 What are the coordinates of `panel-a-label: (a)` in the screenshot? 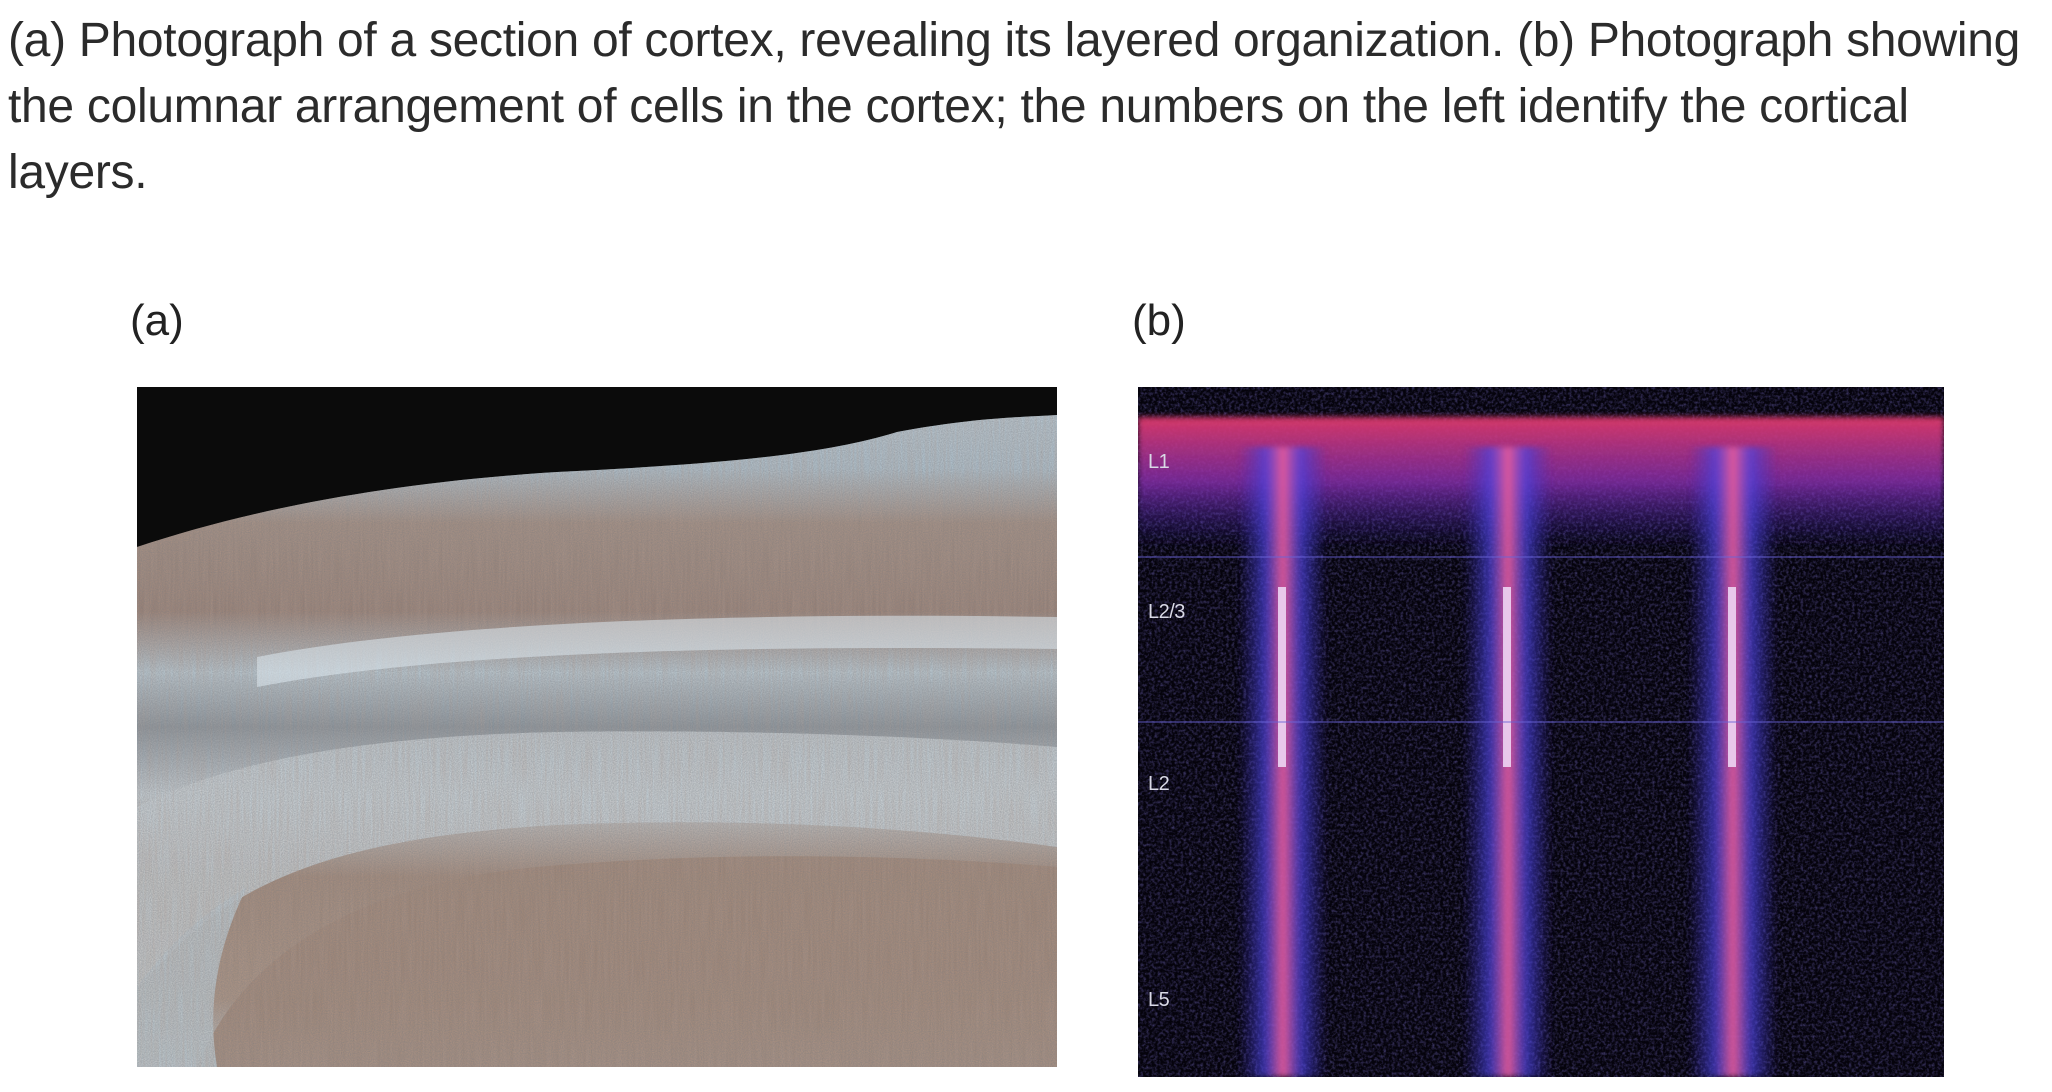 It's located at (157, 320).